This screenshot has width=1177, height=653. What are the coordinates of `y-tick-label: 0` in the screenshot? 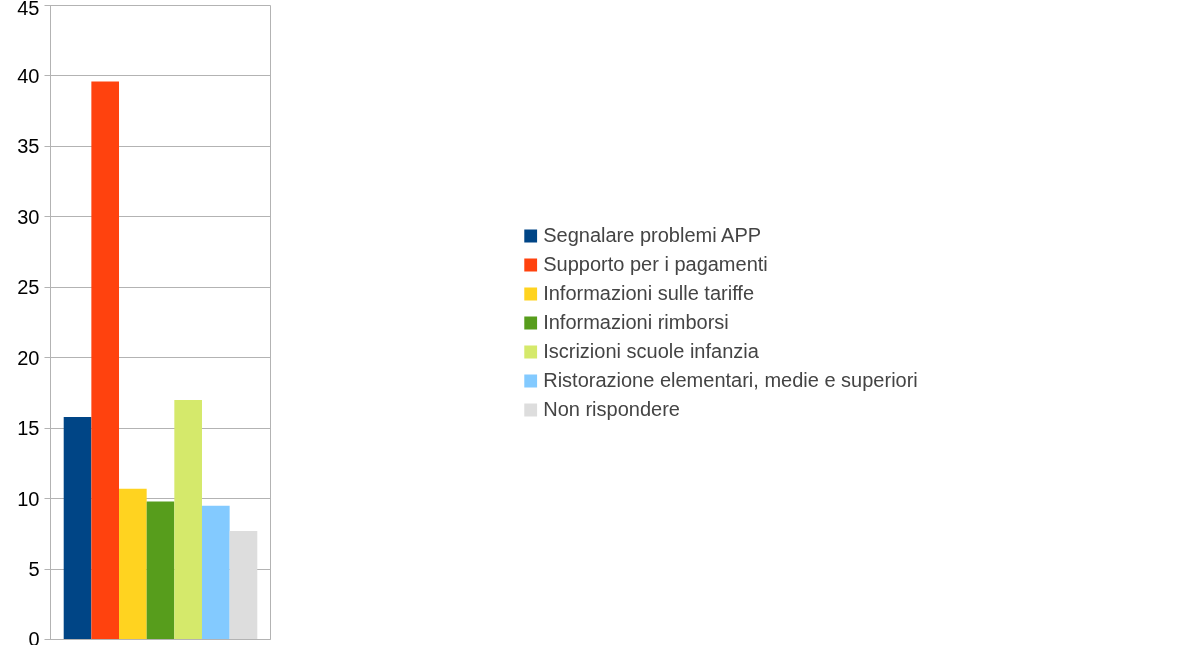 It's located at (34, 638).